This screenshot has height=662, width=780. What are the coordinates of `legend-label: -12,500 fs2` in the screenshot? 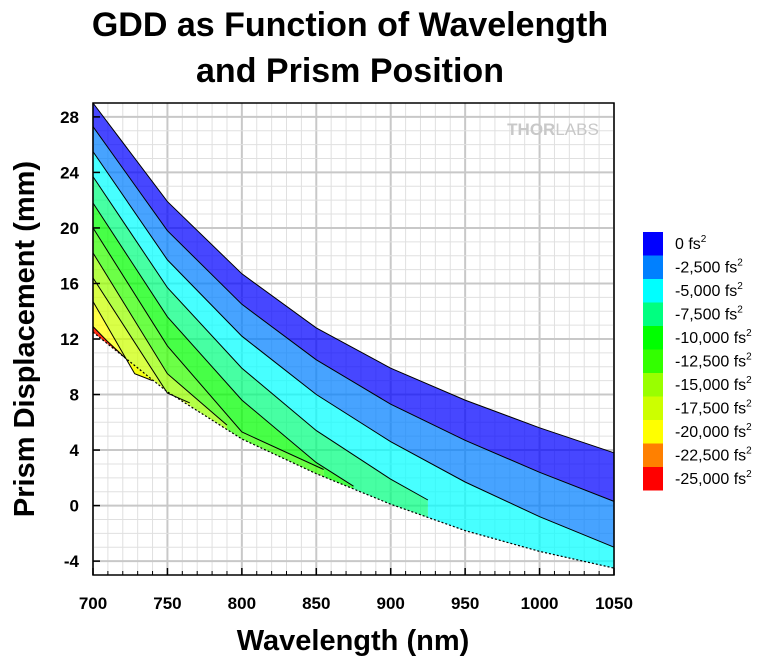 It's located at (713, 361).